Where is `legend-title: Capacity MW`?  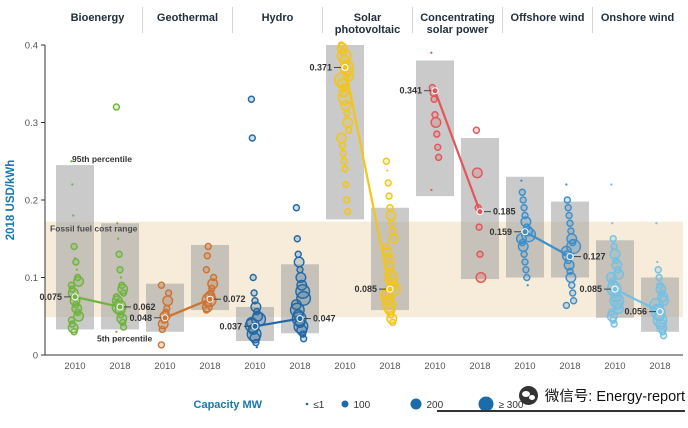
legend-title: Capacity MW is located at coordinates (228, 405).